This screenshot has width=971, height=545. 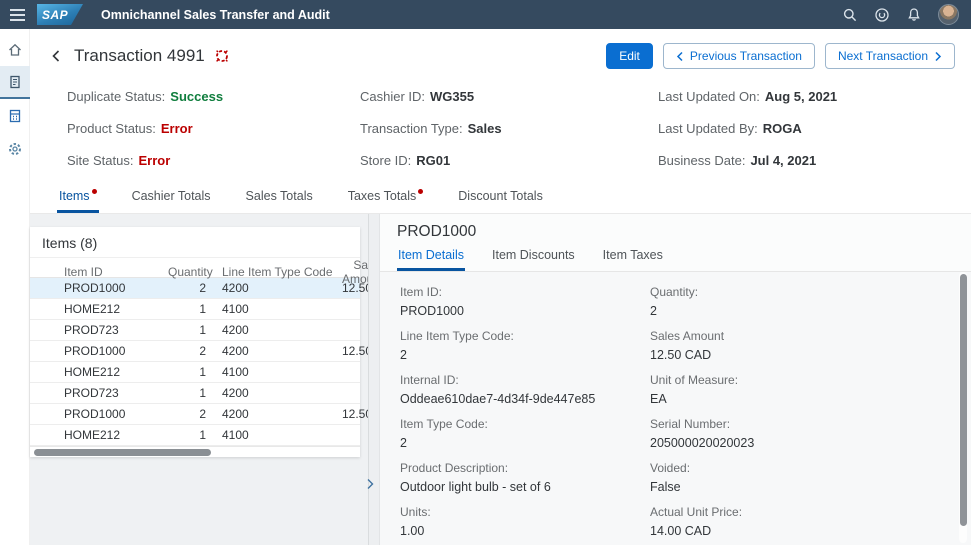 What do you see at coordinates (437, 231) in the screenshot?
I see `detail-panel-title: PROD1000` at bounding box center [437, 231].